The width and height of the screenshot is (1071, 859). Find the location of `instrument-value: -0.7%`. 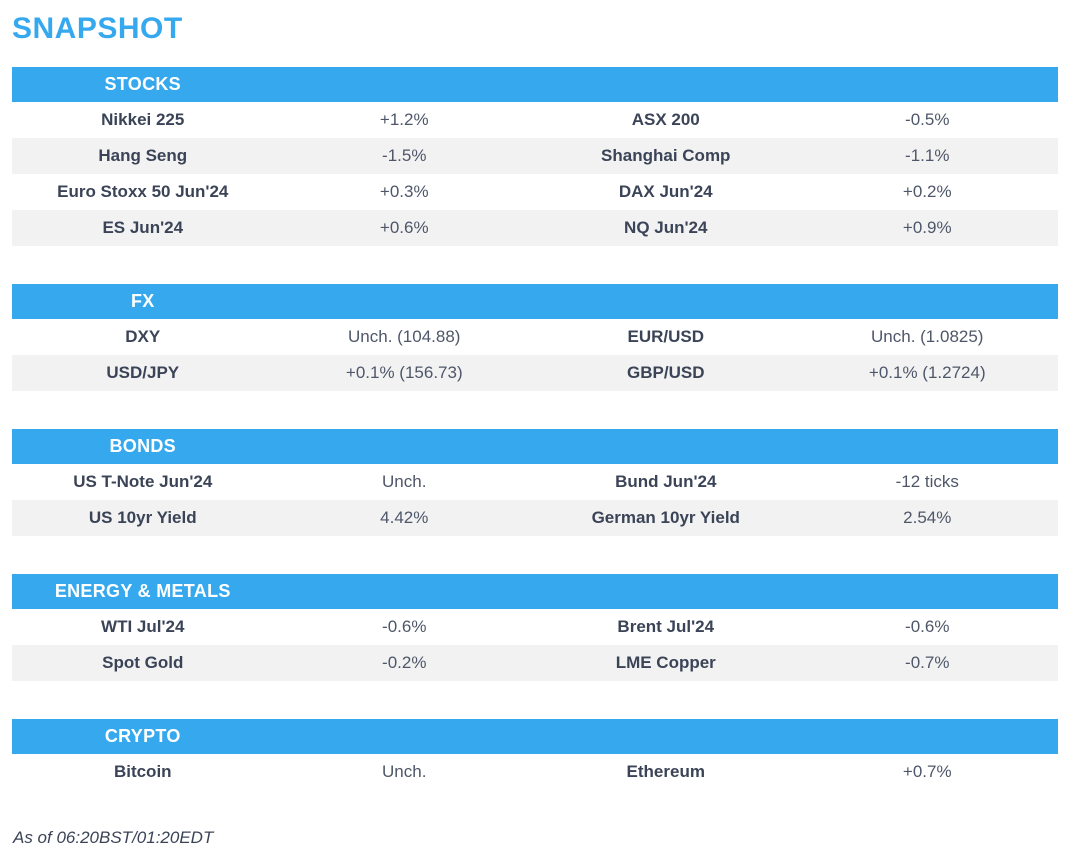

instrument-value: -0.7% is located at coordinates (927, 662).